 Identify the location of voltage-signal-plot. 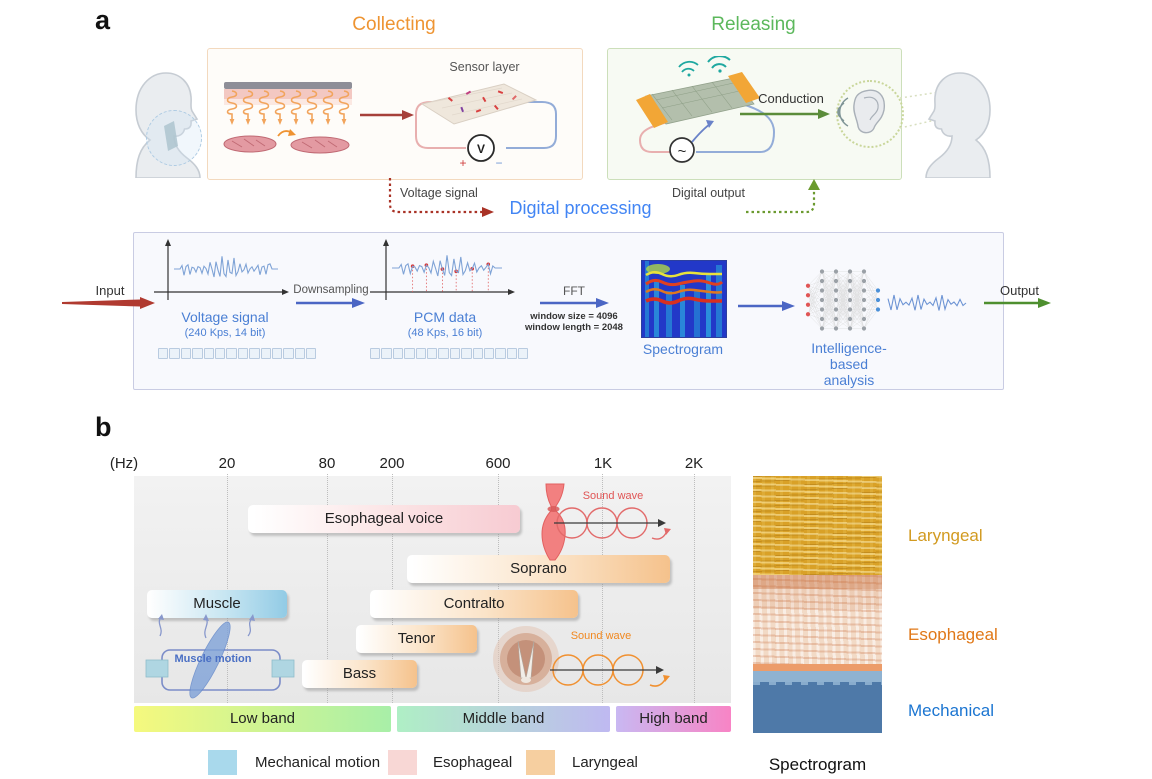
(221, 269).